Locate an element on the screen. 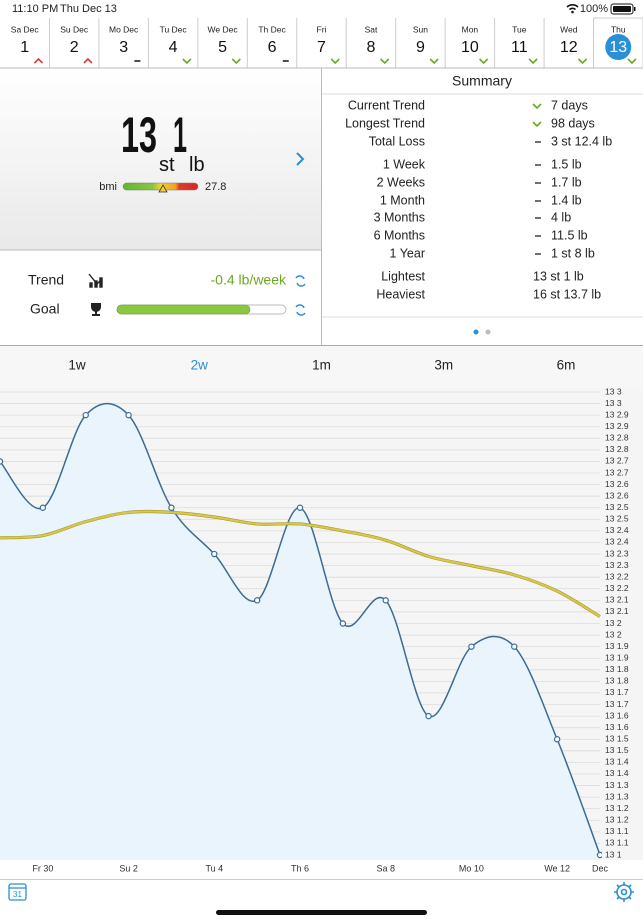 Image resolution: width=643 pixels, height=921 pixels. battery-fill is located at coordinates (622, 9).